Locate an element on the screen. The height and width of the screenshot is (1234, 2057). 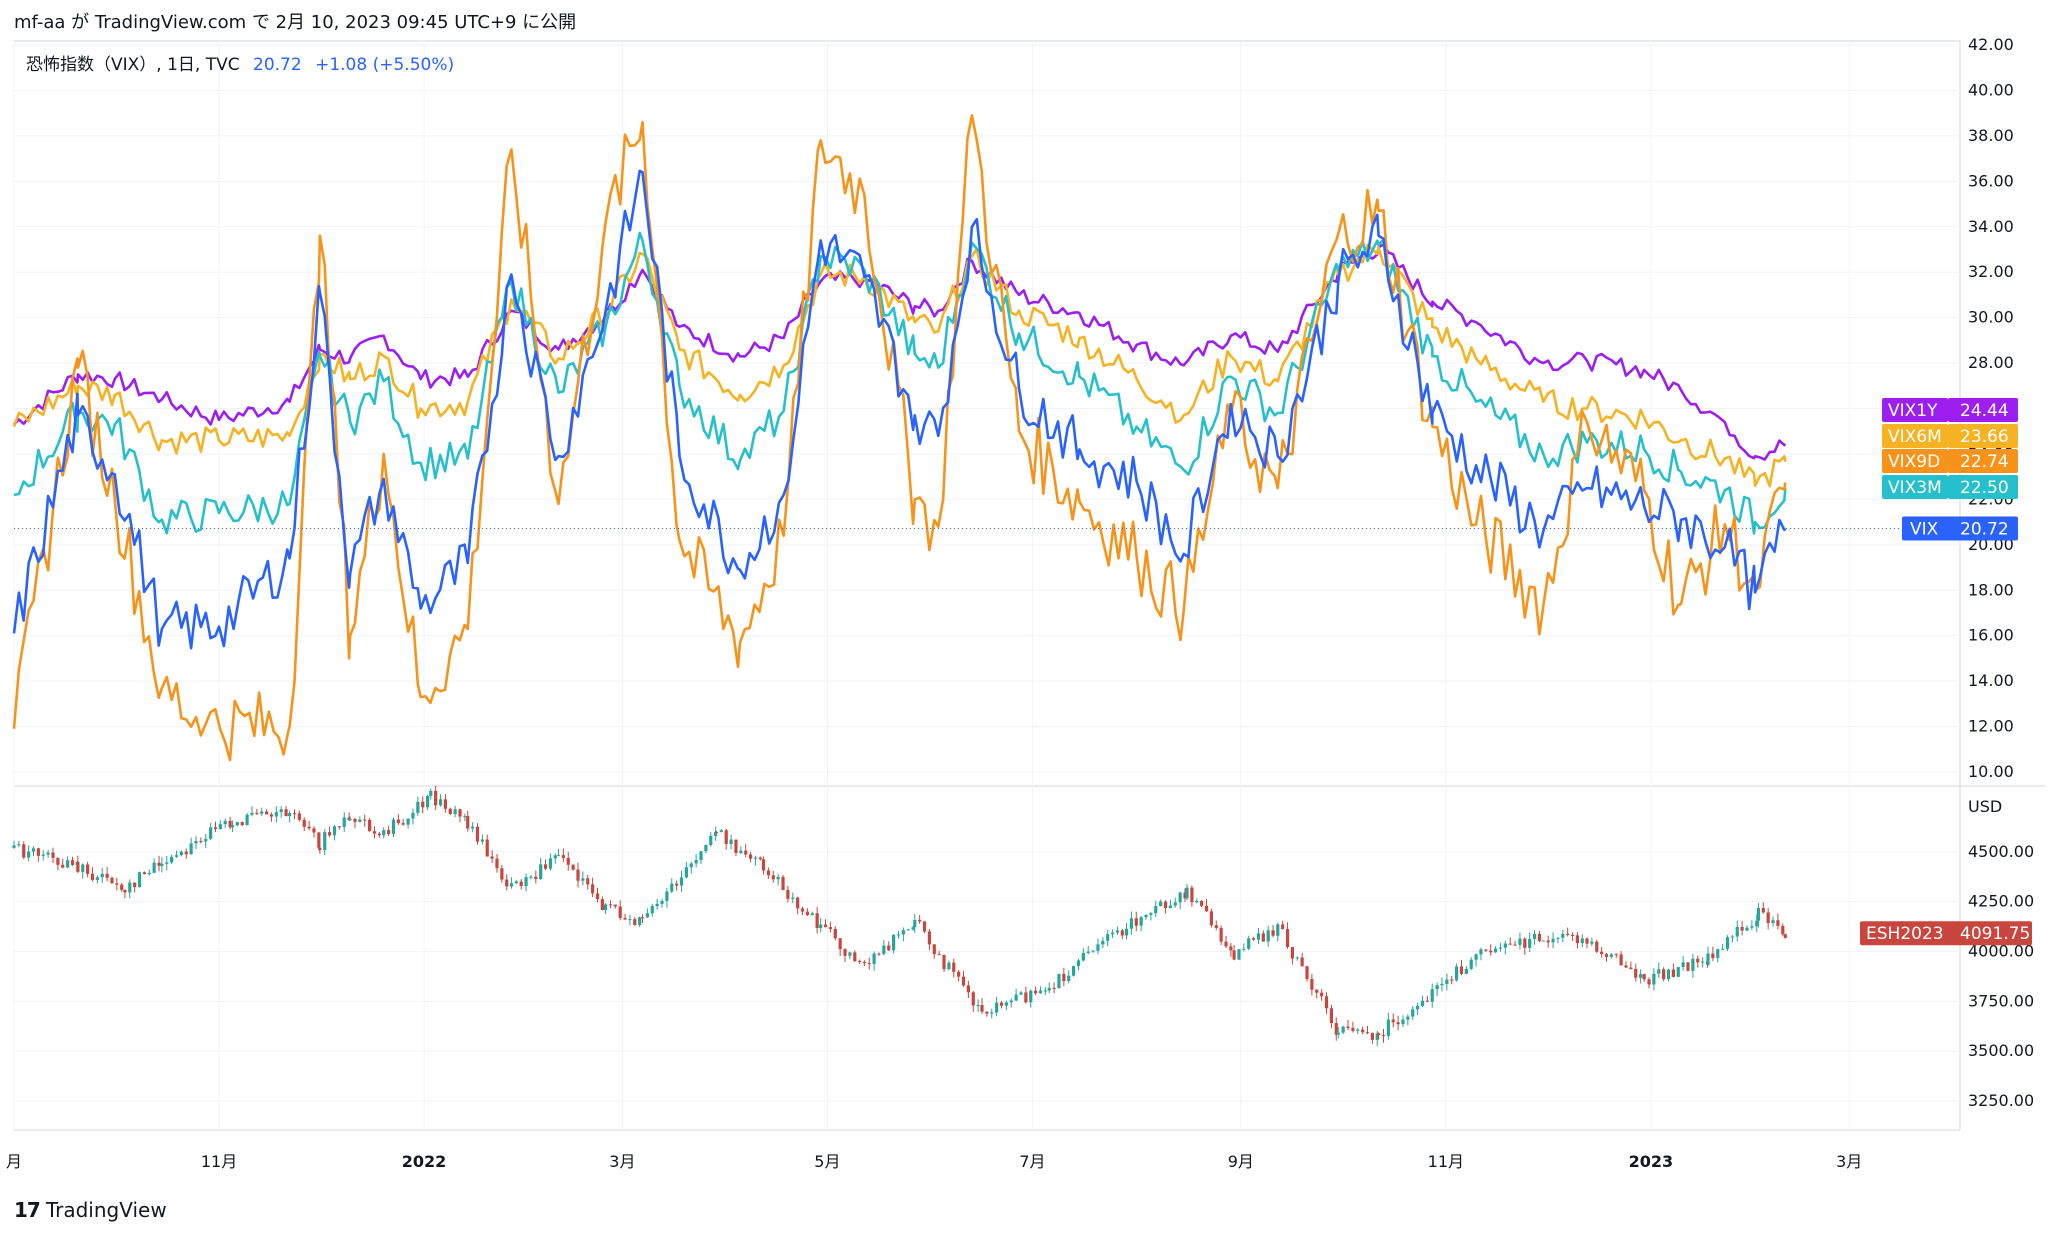
footer-branding: 17 TradingView is located at coordinates (90, 1210).